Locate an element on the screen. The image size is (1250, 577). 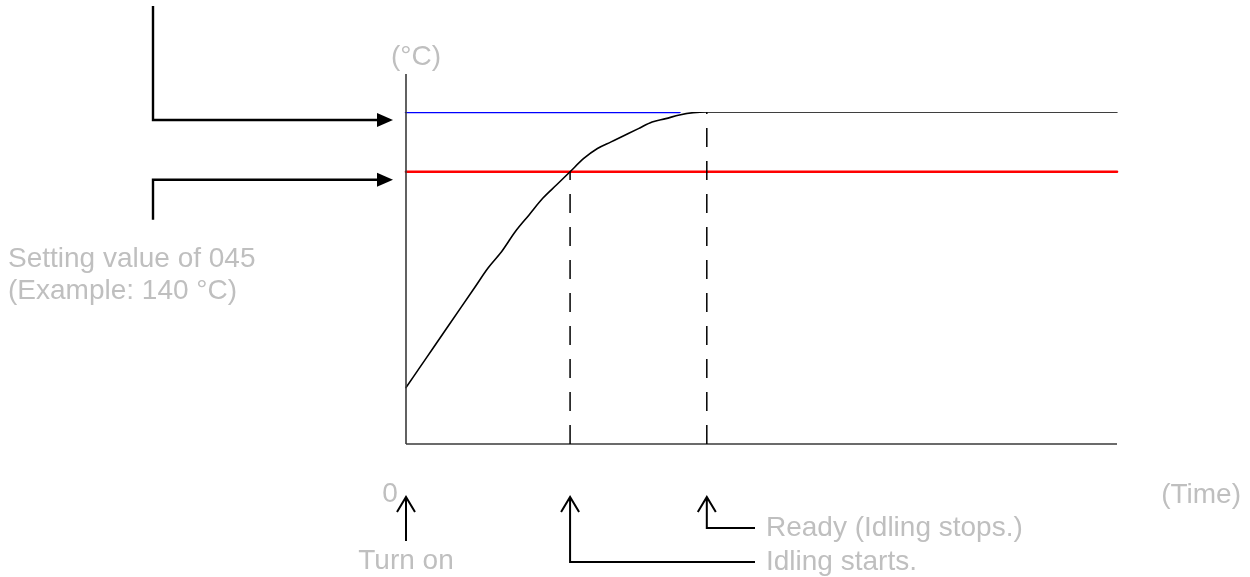
text: Ready (Idling stops.) is located at coordinates (894, 527).